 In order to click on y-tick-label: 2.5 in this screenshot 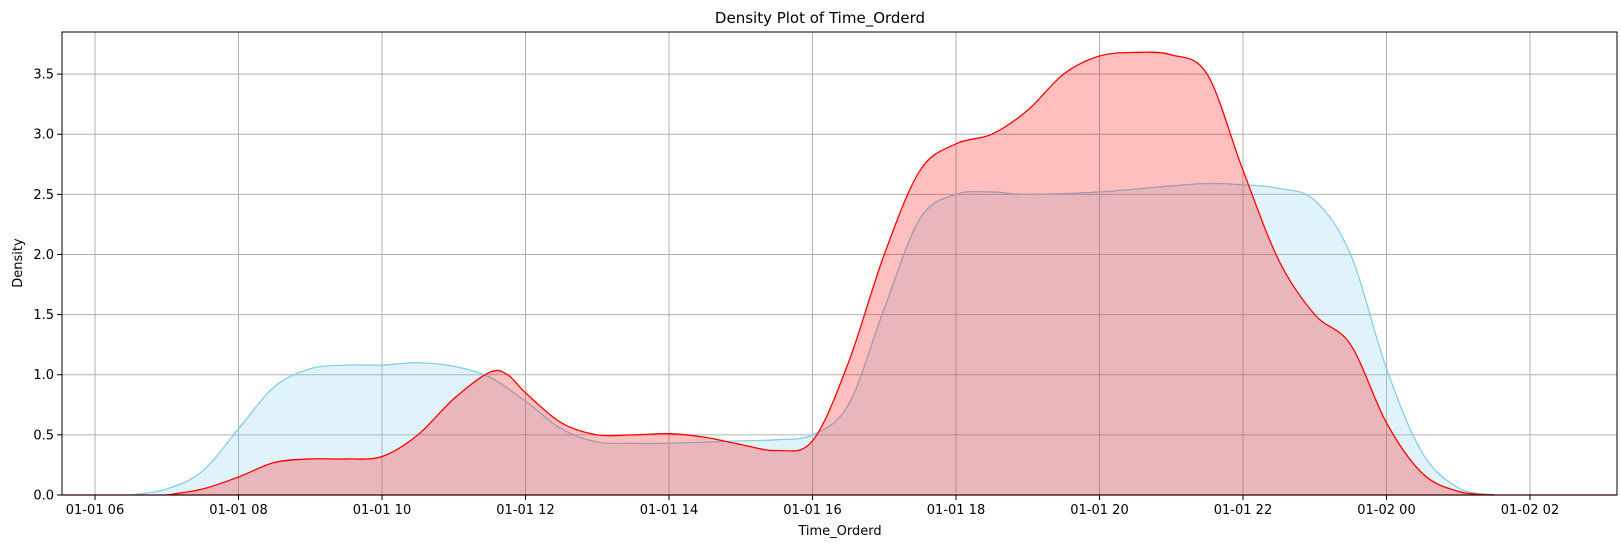, I will do `click(43, 195)`.